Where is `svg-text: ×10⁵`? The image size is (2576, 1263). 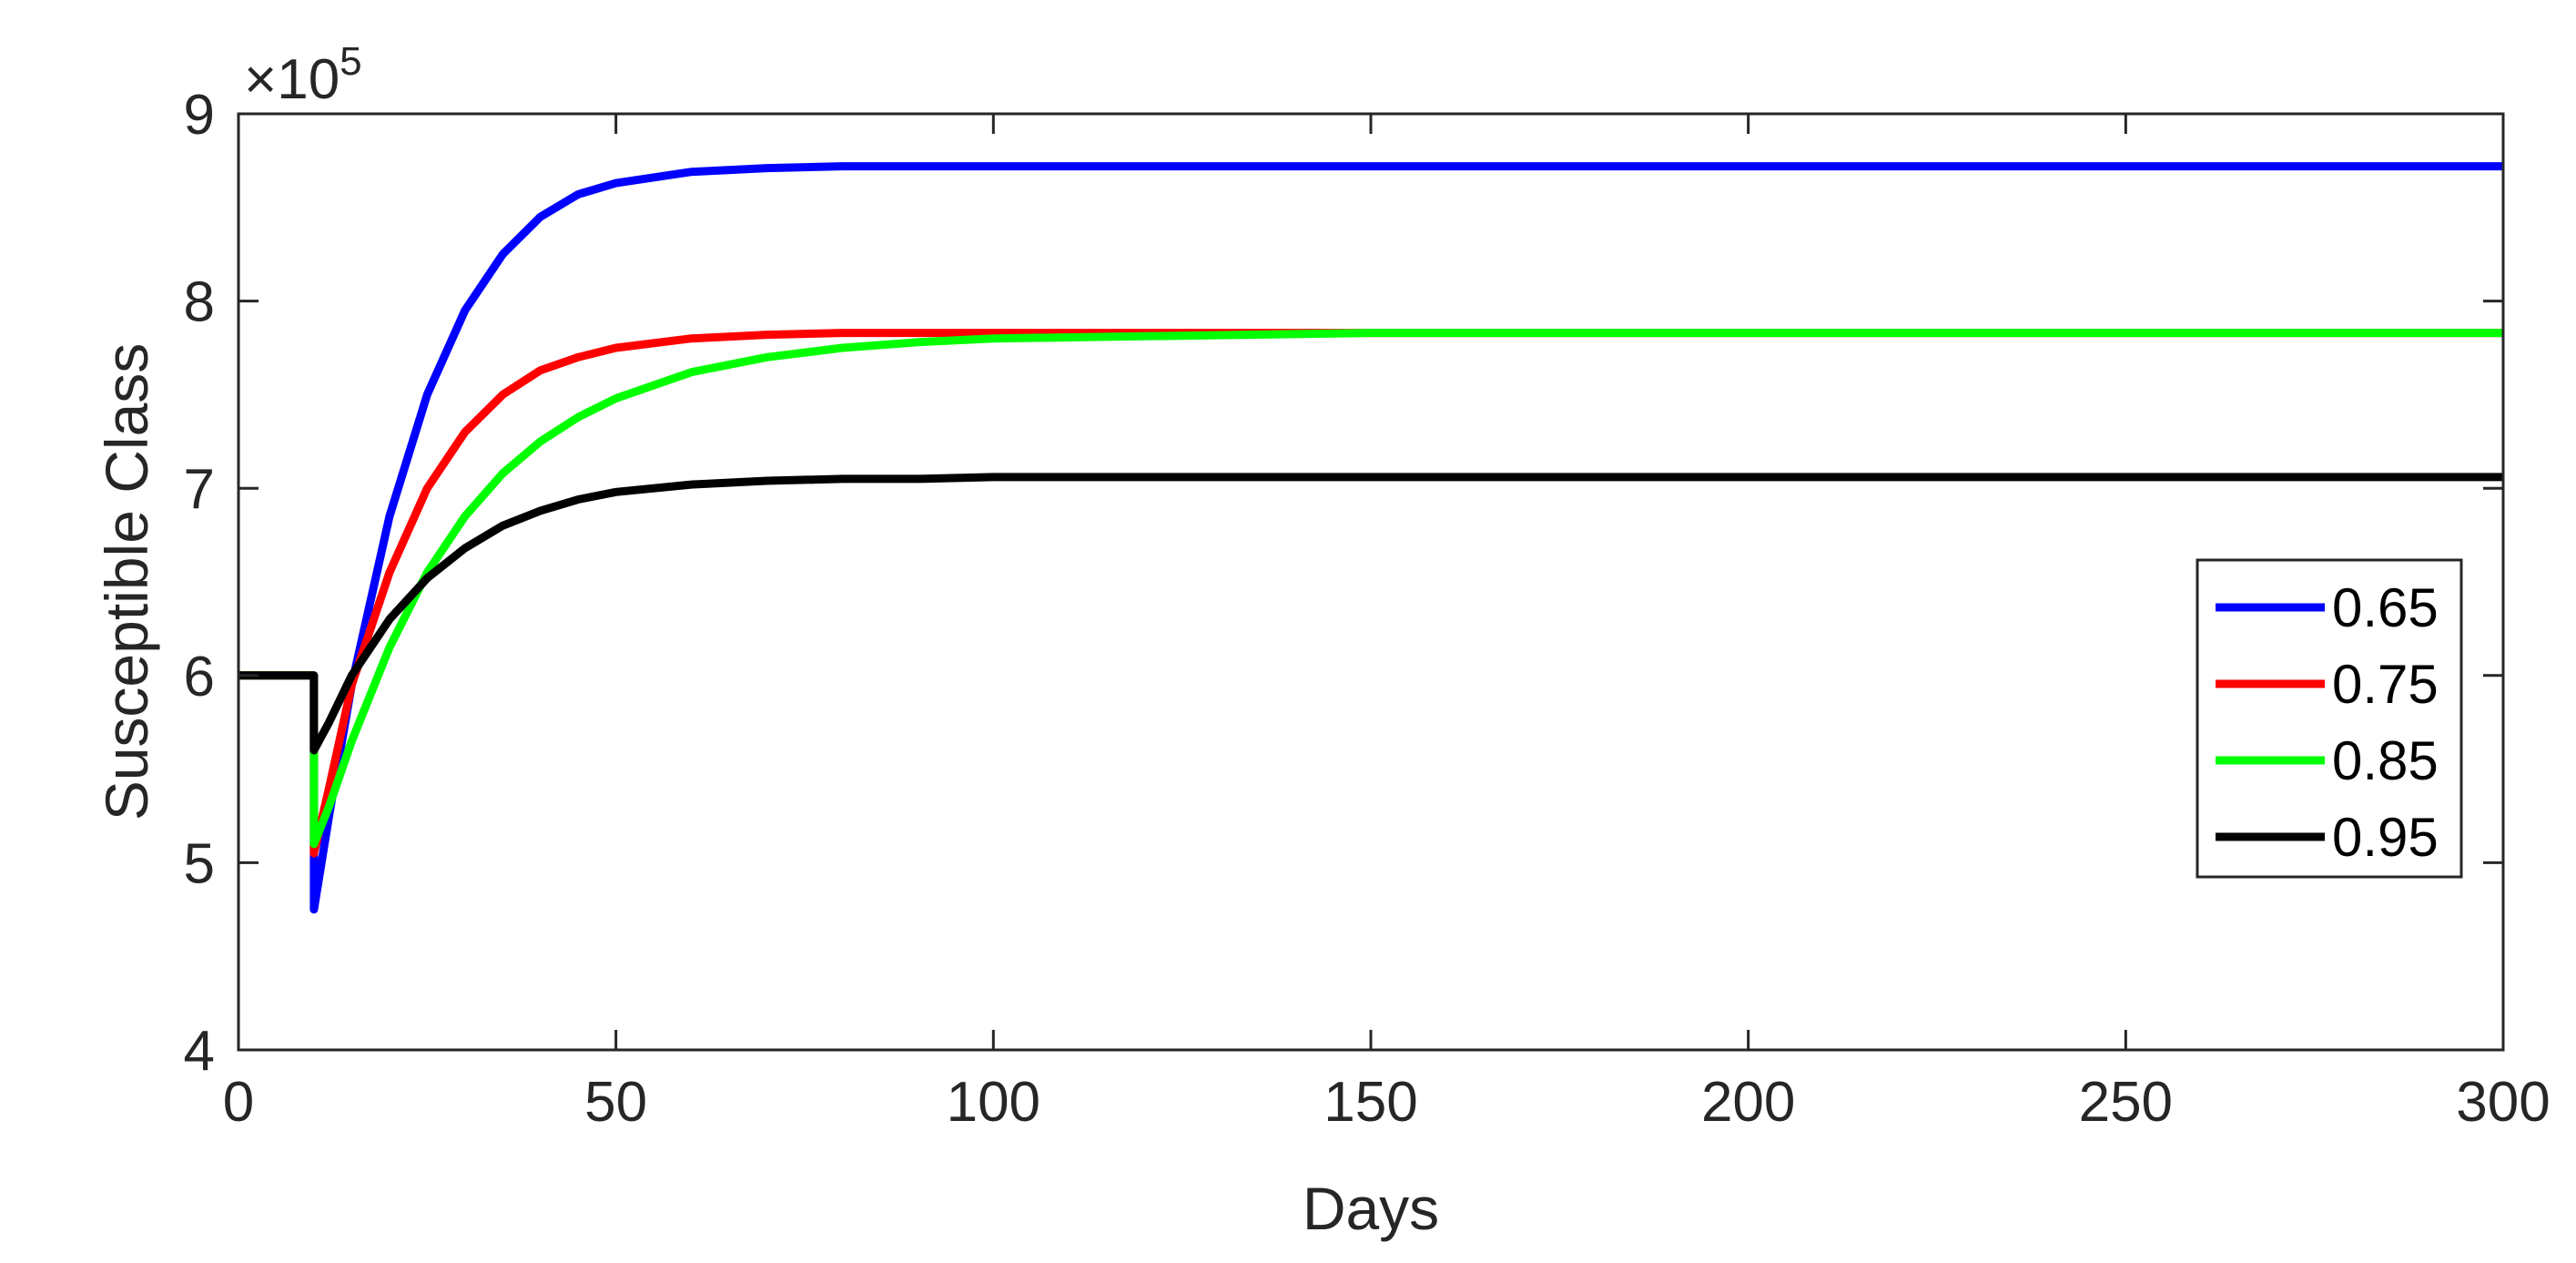 svg-text: ×10⁵ is located at coordinates (303, 75).